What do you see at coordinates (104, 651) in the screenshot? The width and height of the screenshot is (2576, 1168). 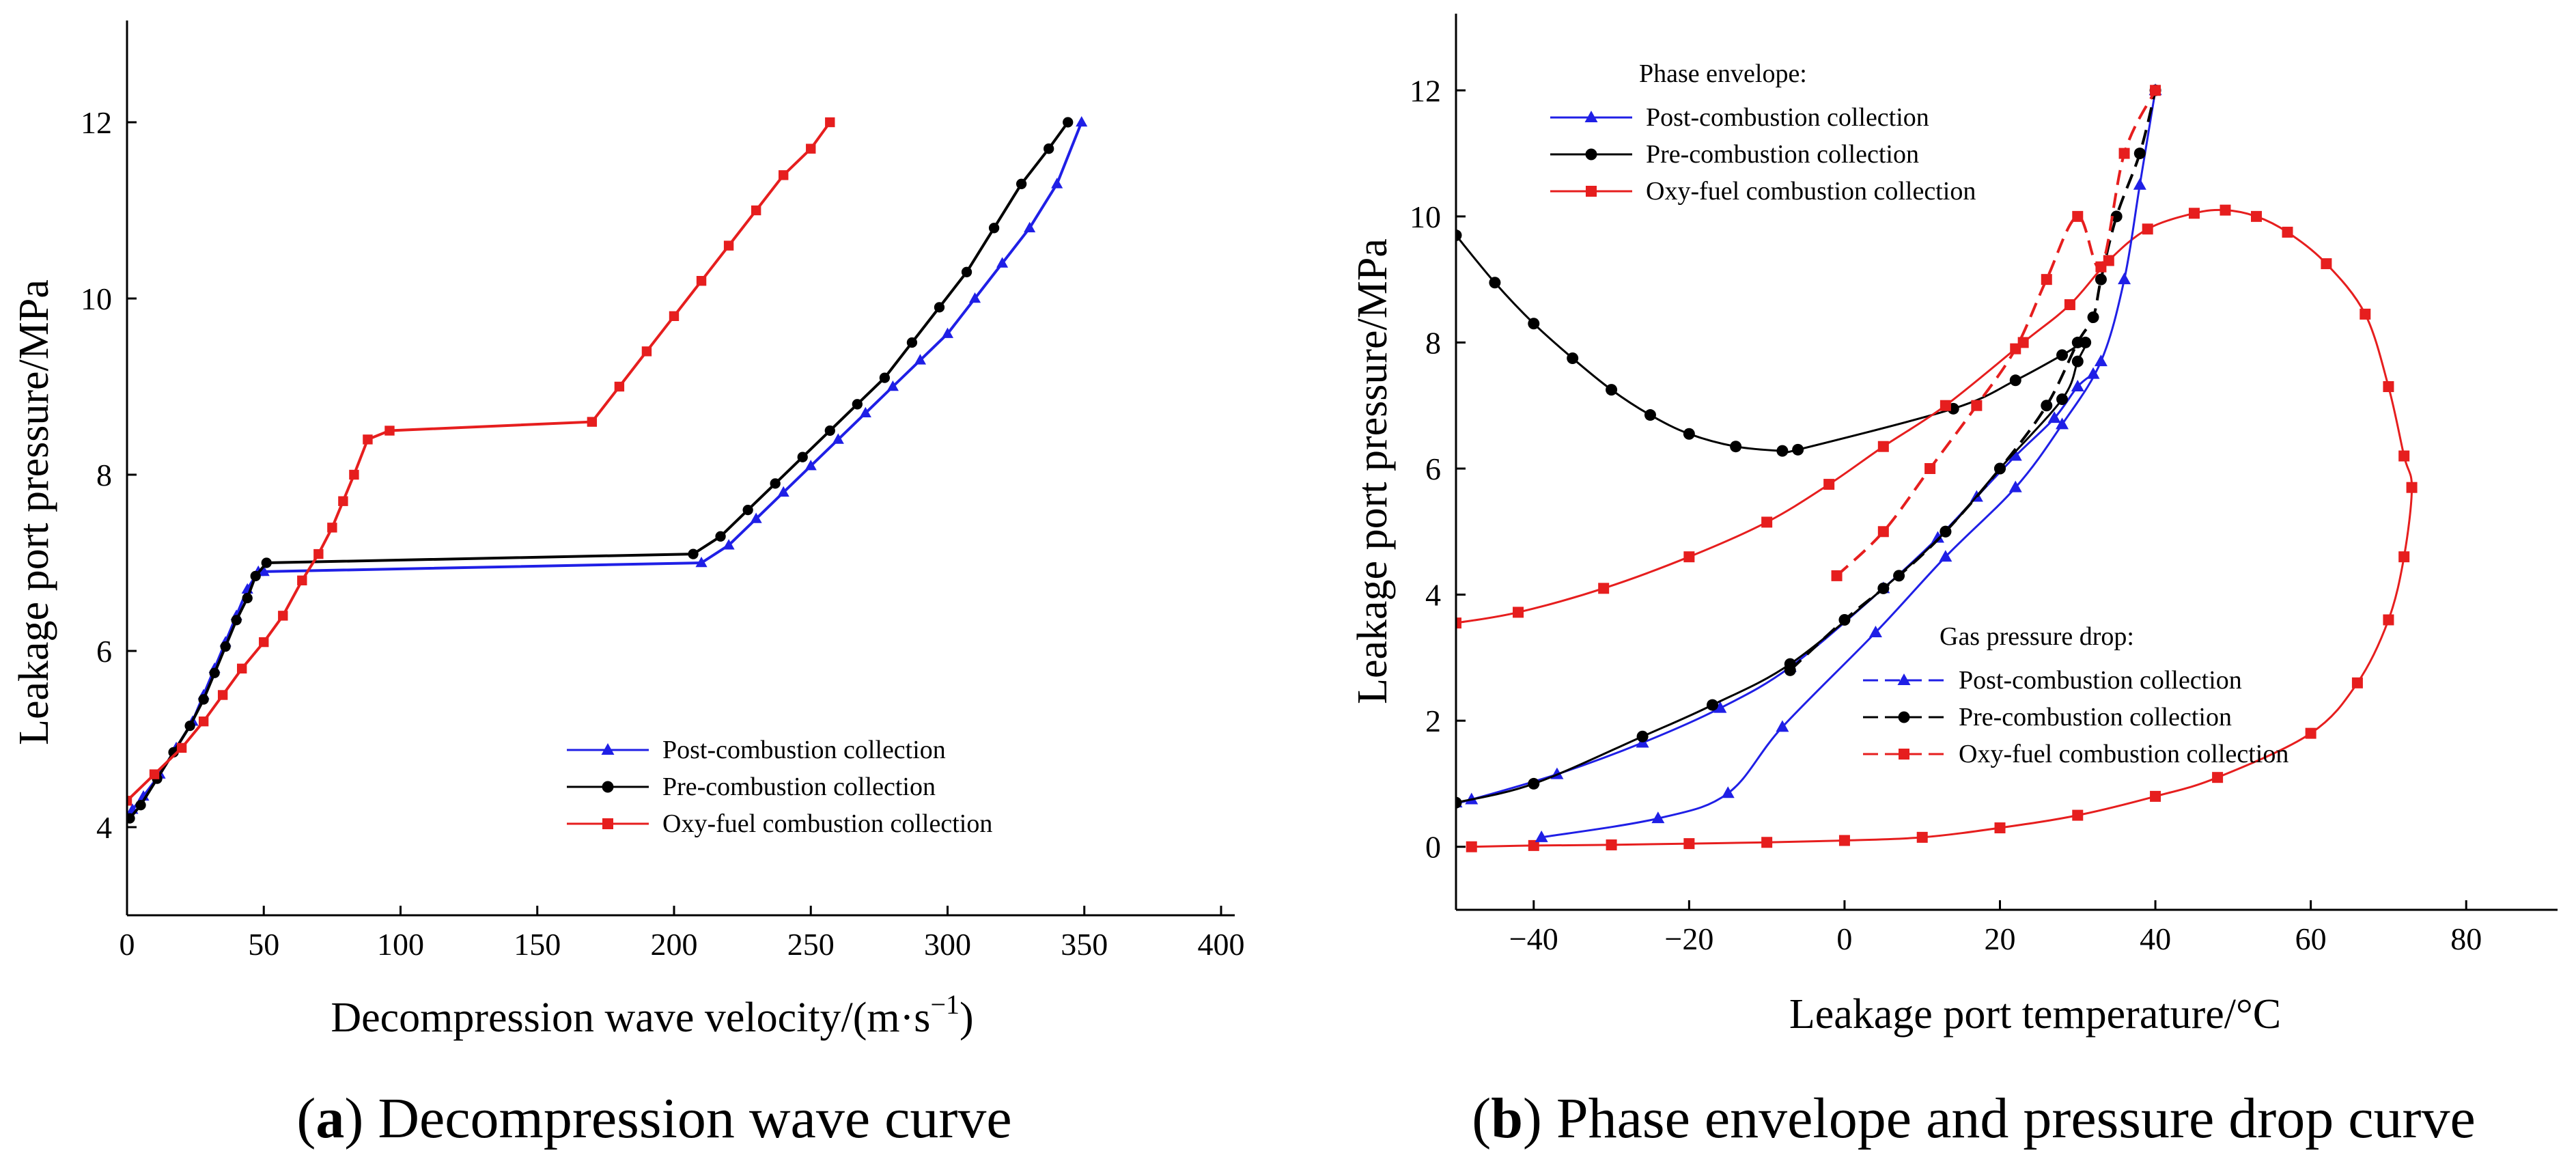 I see `panel-a-ytick-label-1: 6` at bounding box center [104, 651].